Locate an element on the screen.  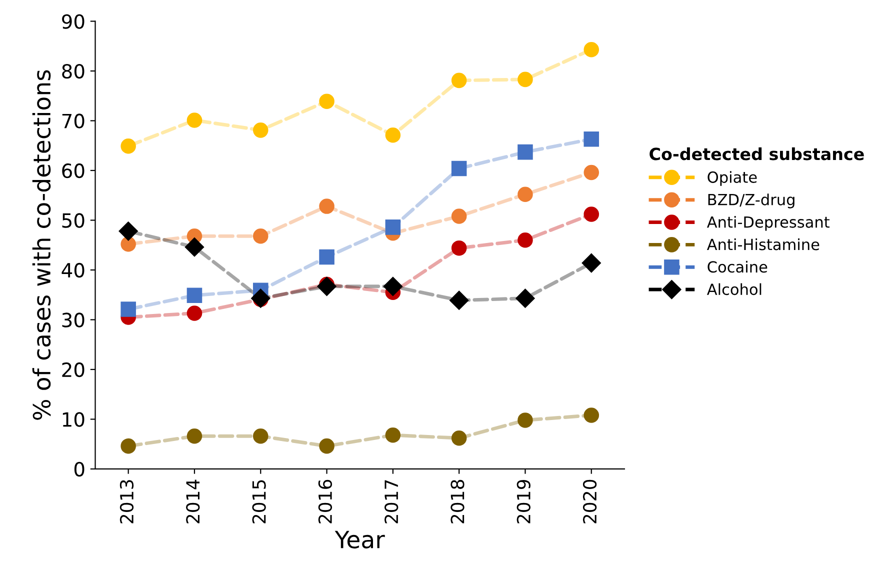
x-axis-title: Year is located at coordinates (359, 539).